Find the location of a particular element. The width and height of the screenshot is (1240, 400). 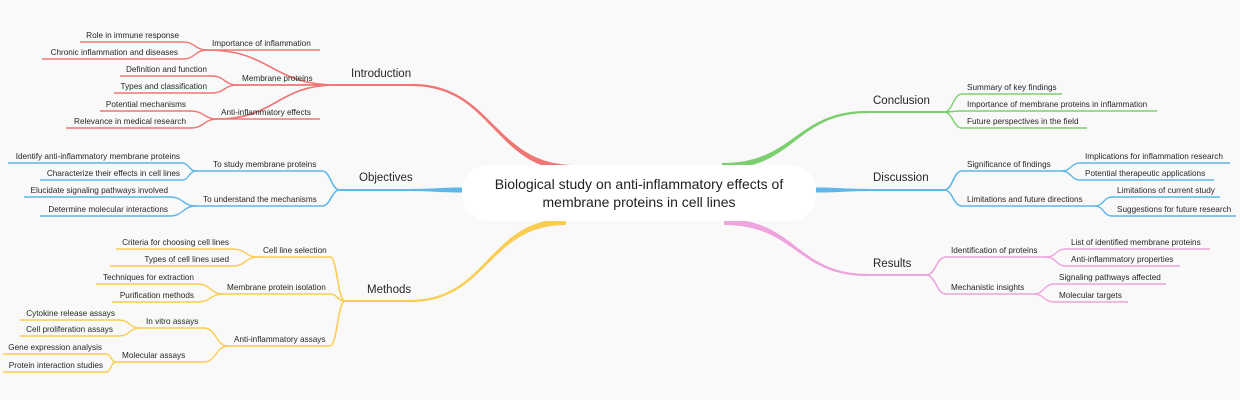

leaf-elucidate-signaling: Elucidate signaling pathways involved is located at coordinates (99, 190).